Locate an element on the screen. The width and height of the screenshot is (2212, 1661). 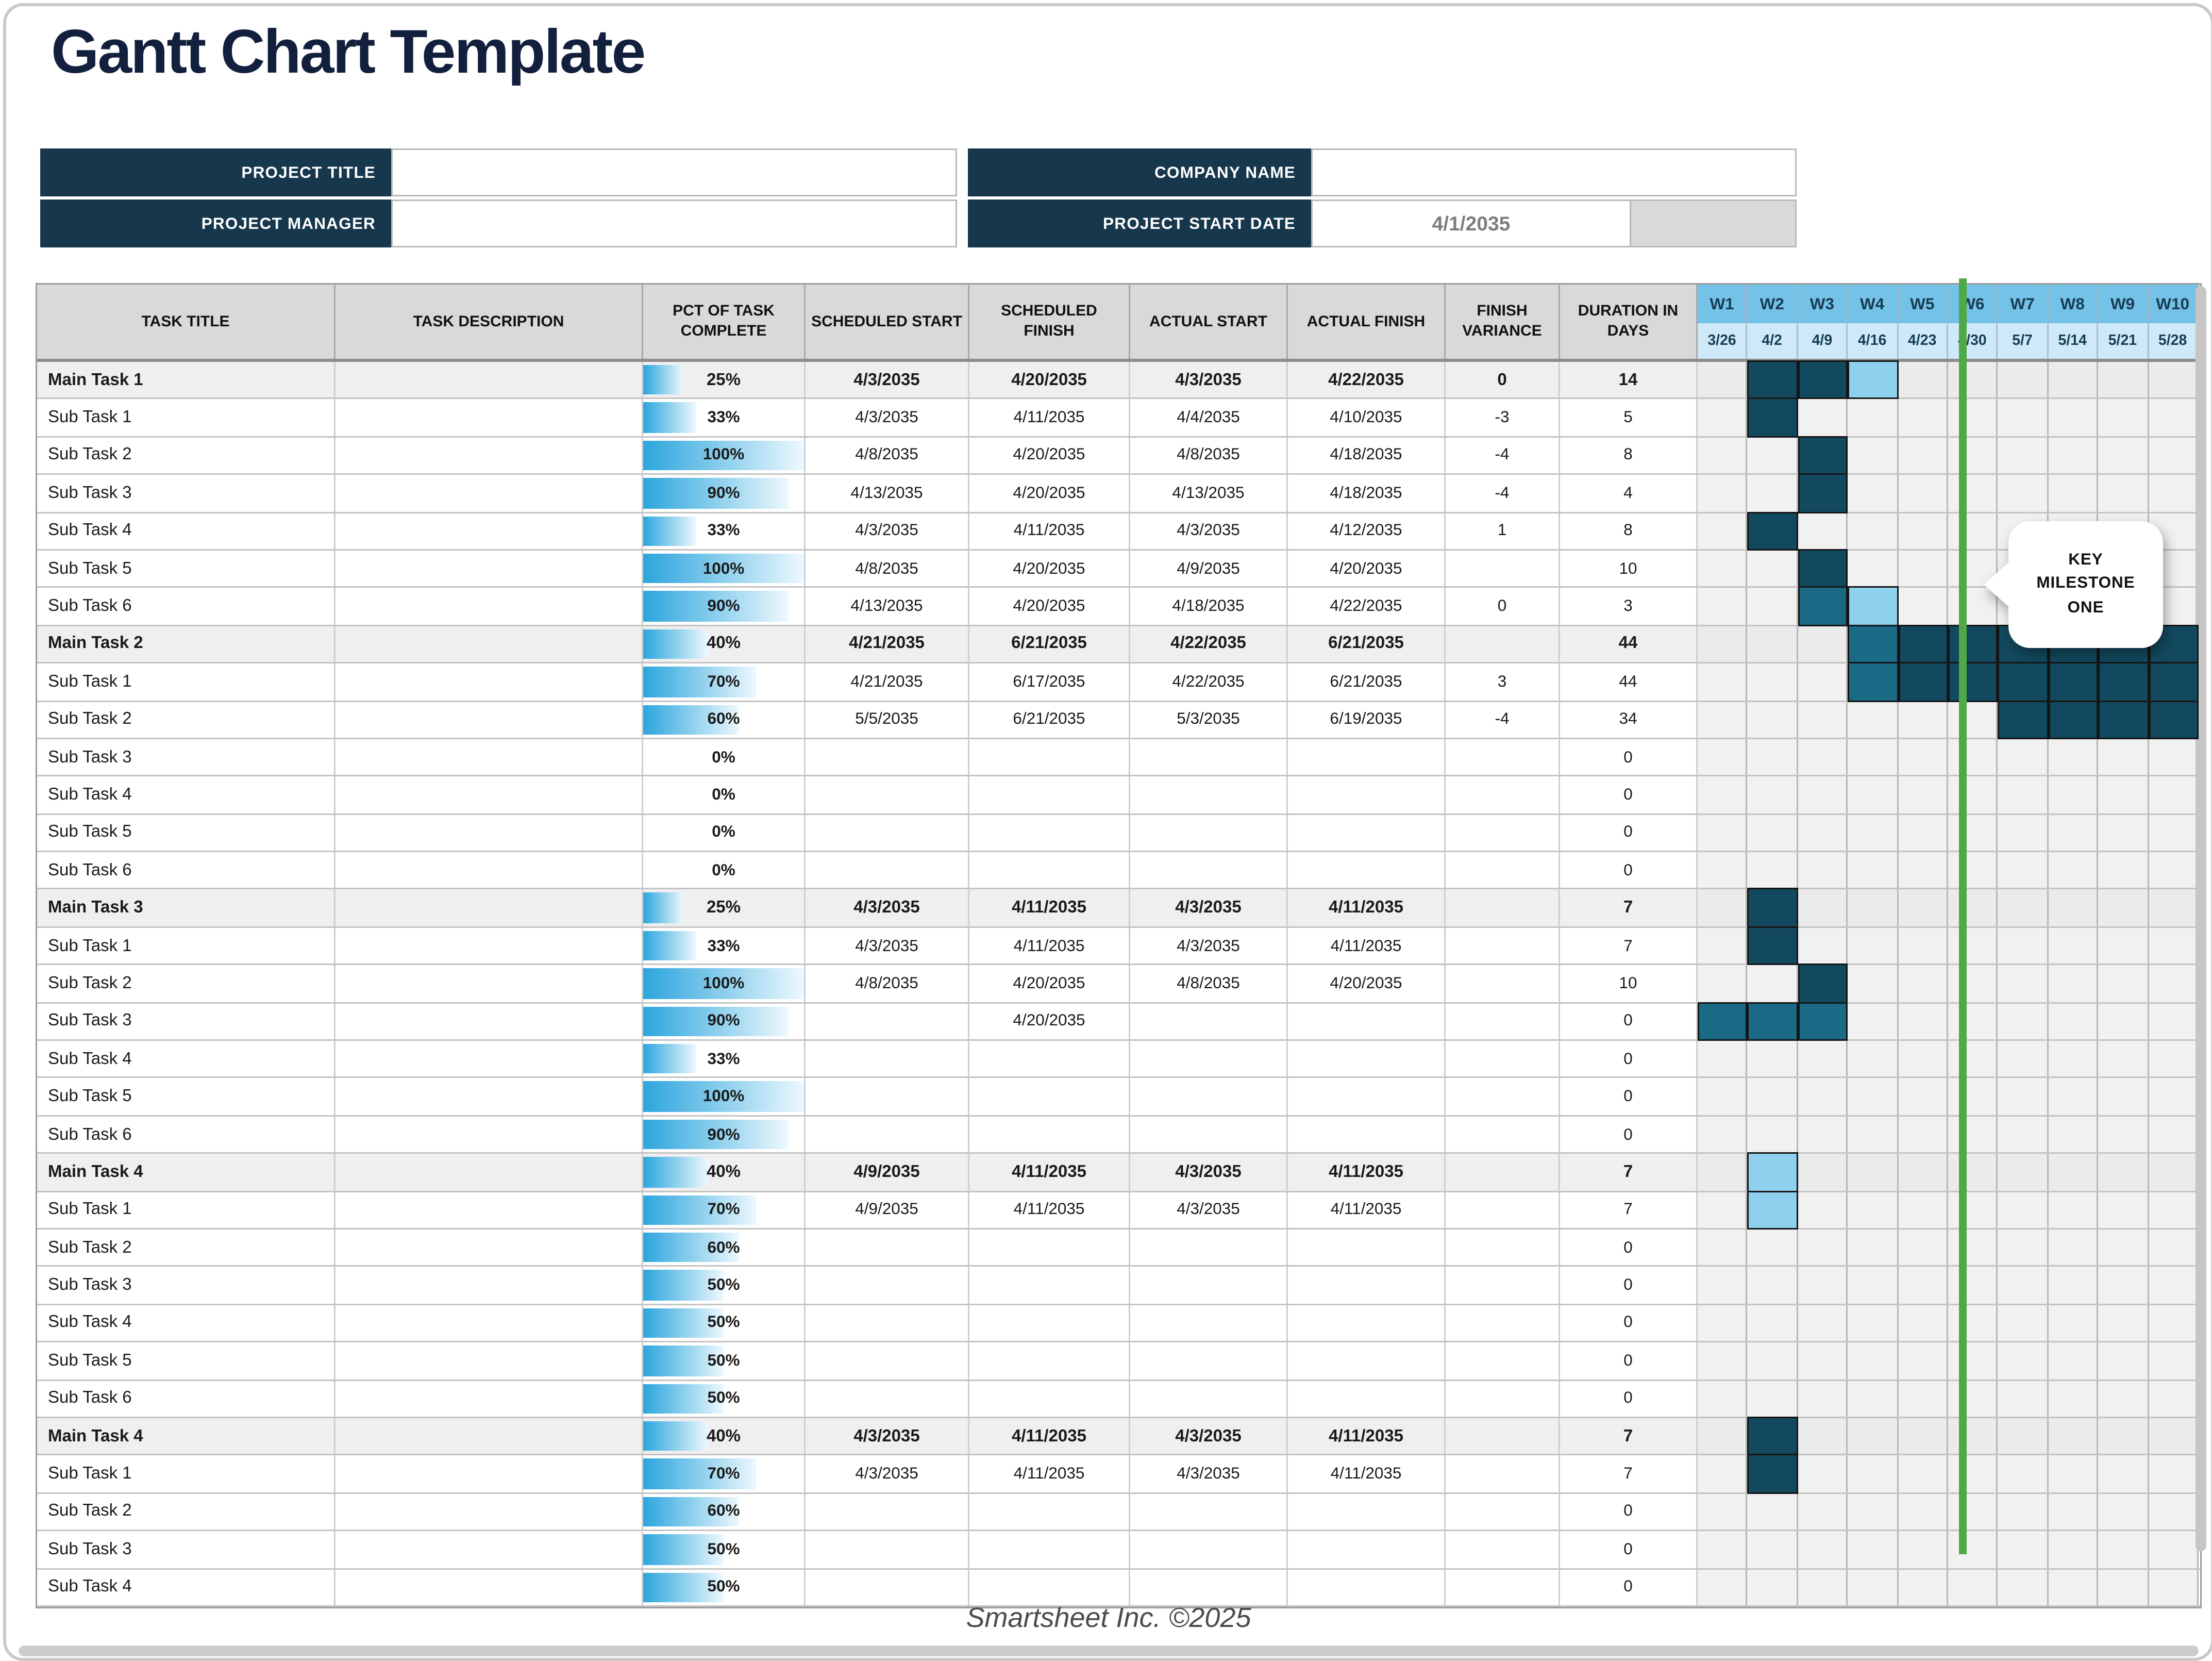
actual-start-cell: 4/18/2035 is located at coordinates (1209, 606).